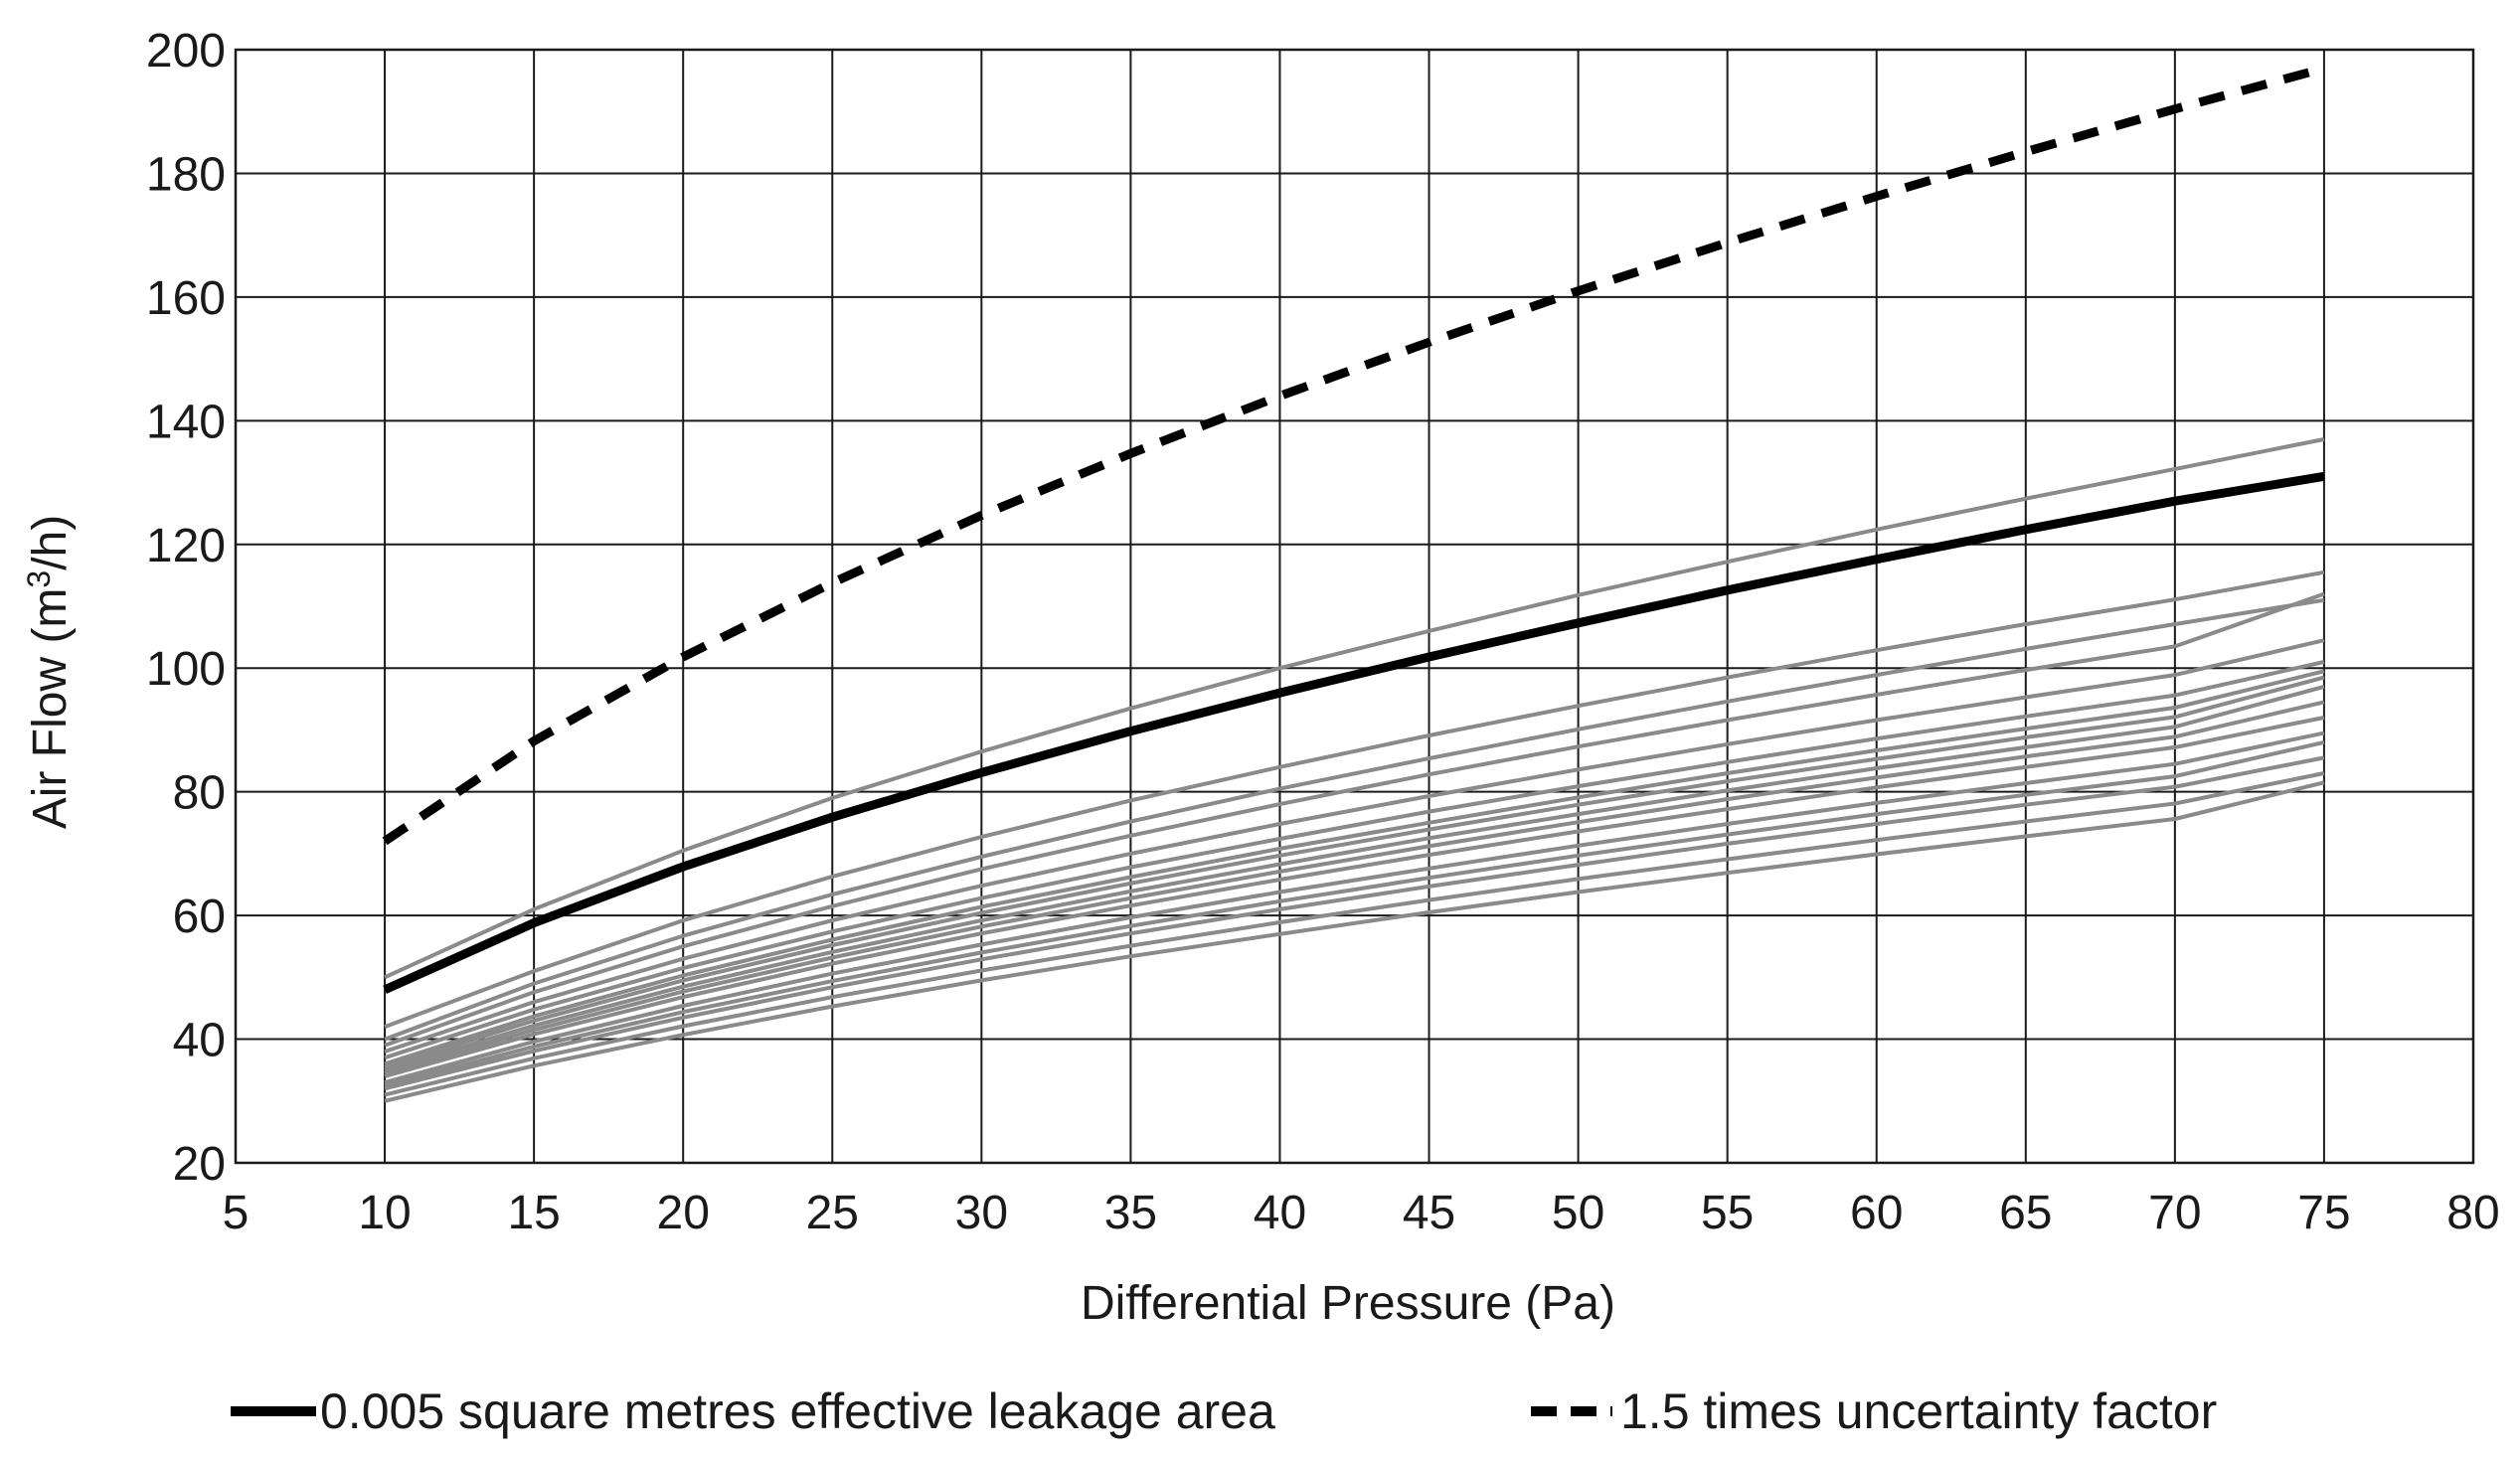 The image size is (2520, 1461). I want to click on x-tick-label: 20, so click(683, 1213).